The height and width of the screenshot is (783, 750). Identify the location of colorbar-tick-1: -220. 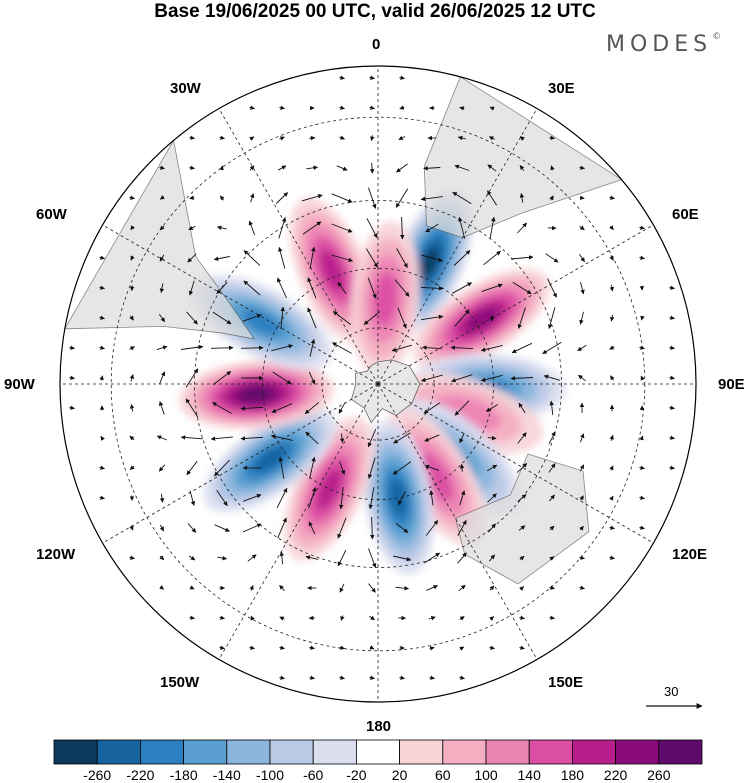
(140, 775).